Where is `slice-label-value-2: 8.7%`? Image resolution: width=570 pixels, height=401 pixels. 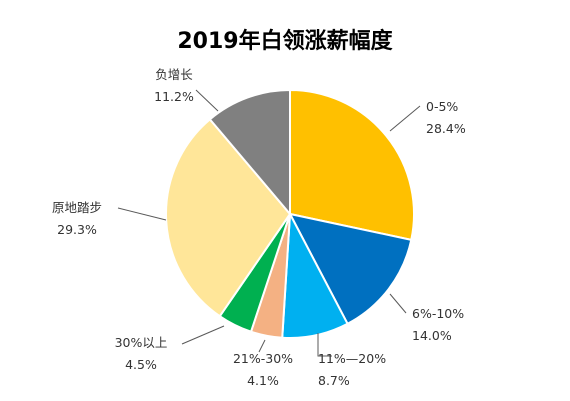
slice-label-value-2: 8.7% is located at coordinates (334, 380).